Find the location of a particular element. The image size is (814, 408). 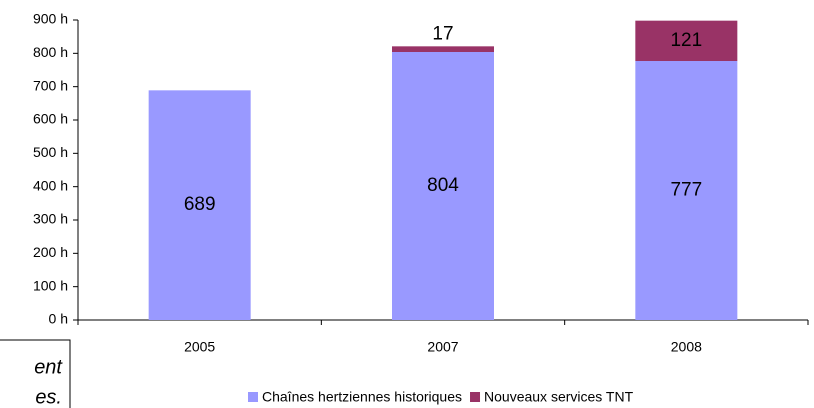

note-text: es. is located at coordinates (48, 397).